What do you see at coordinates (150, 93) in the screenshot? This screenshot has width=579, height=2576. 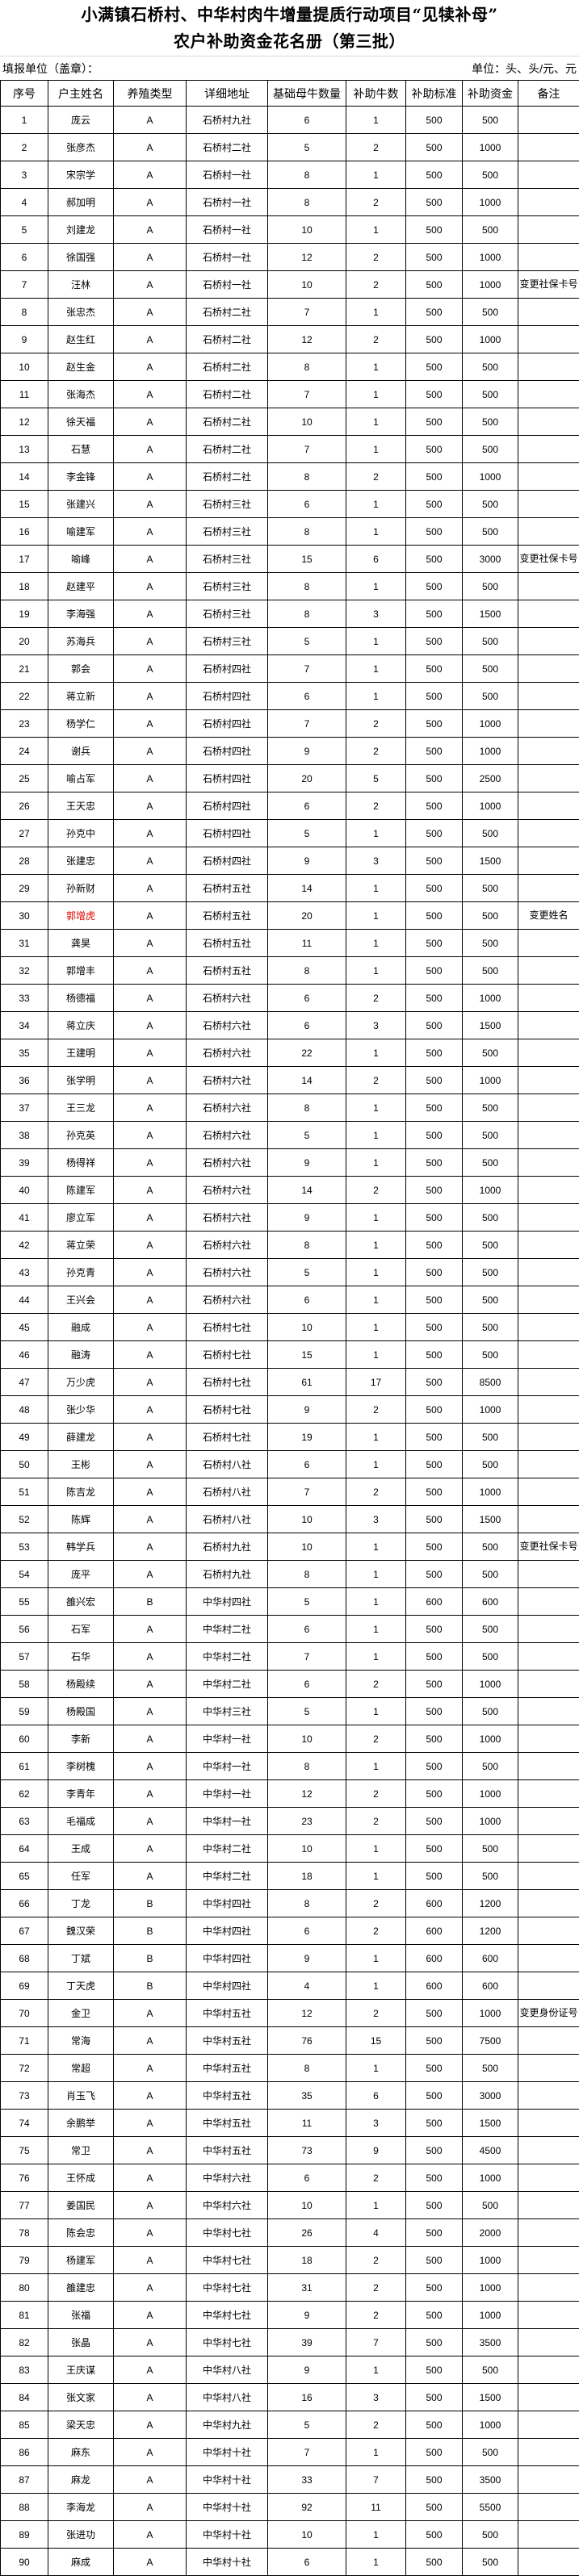 I see `col-header-type: 养殖类型` at bounding box center [150, 93].